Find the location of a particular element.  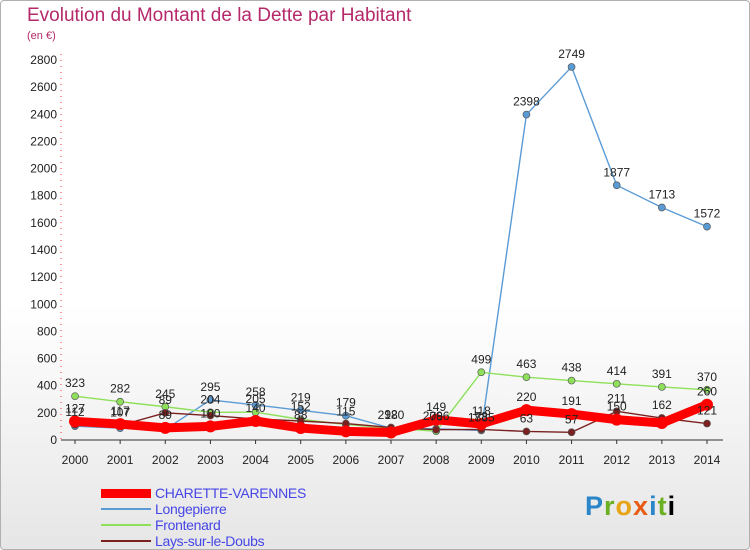

data-label: 57 is located at coordinates (572, 419).